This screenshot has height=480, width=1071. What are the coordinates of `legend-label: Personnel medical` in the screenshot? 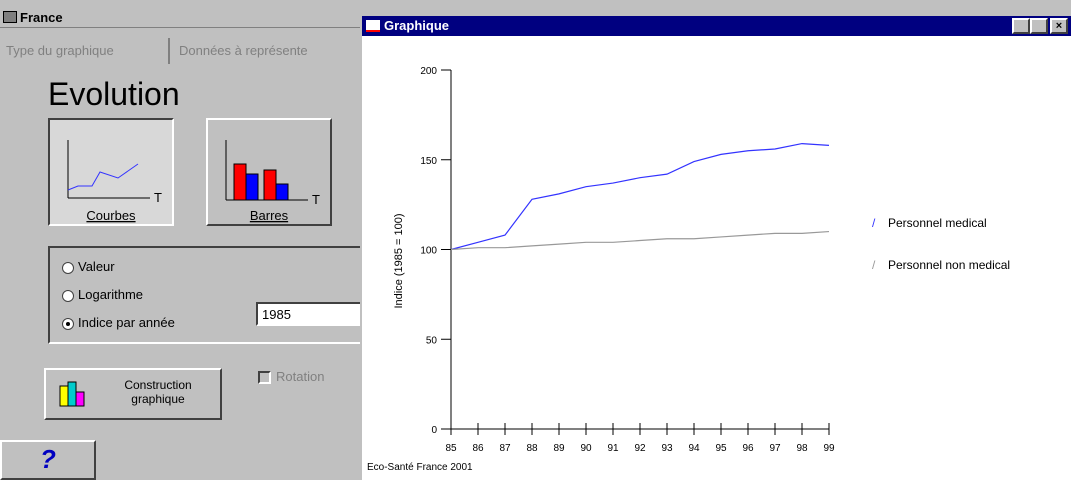 It's located at (937, 223).